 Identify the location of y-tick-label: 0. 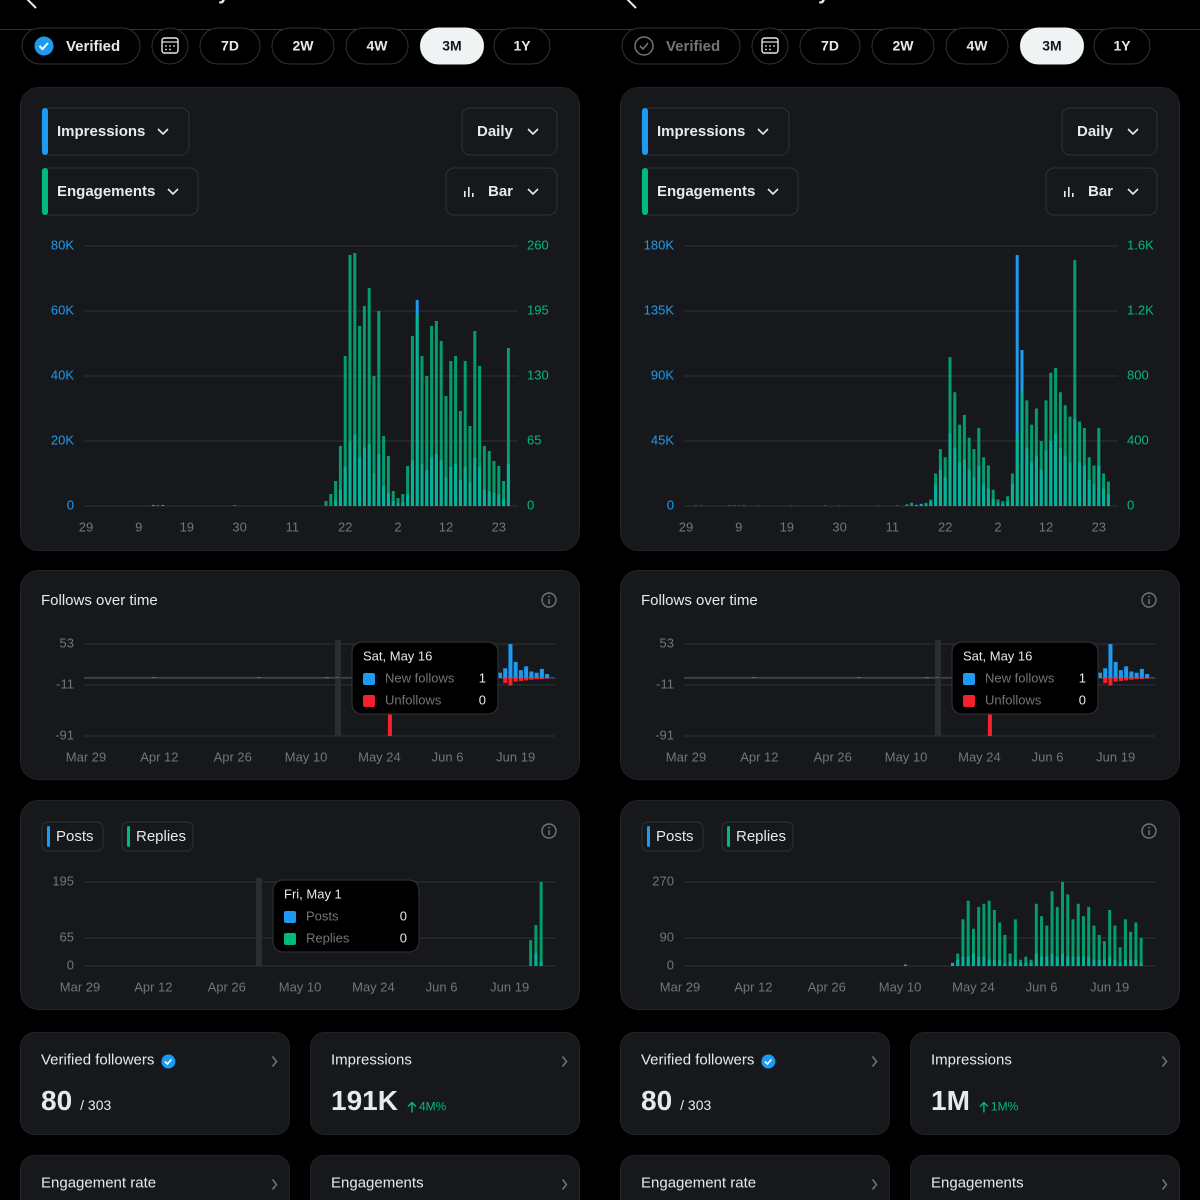
(670, 504).